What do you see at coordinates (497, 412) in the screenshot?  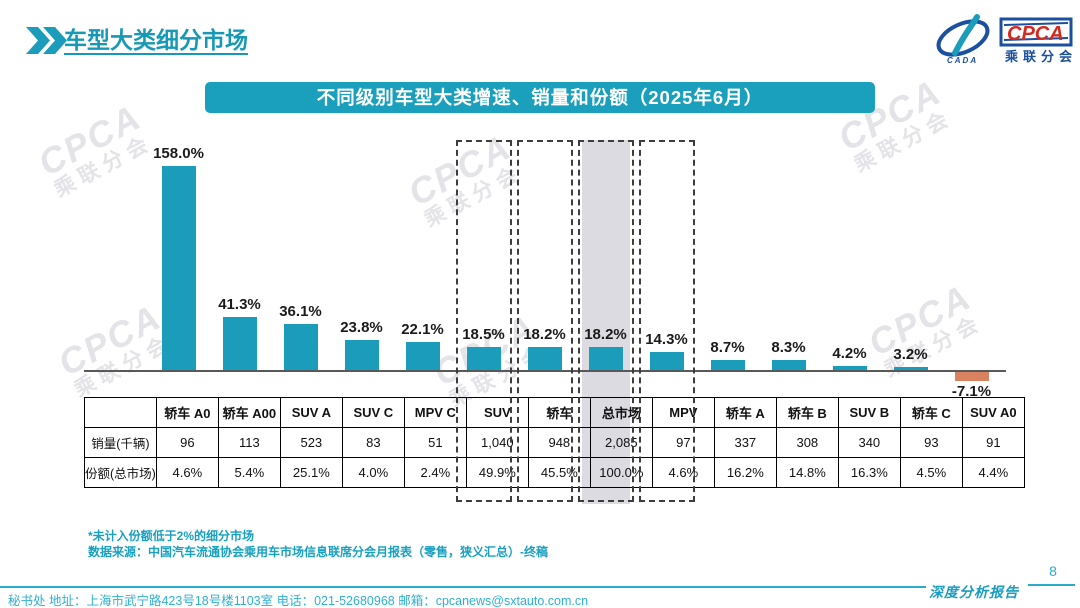 I see `table-header-cell: SUV` at bounding box center [497, 412].